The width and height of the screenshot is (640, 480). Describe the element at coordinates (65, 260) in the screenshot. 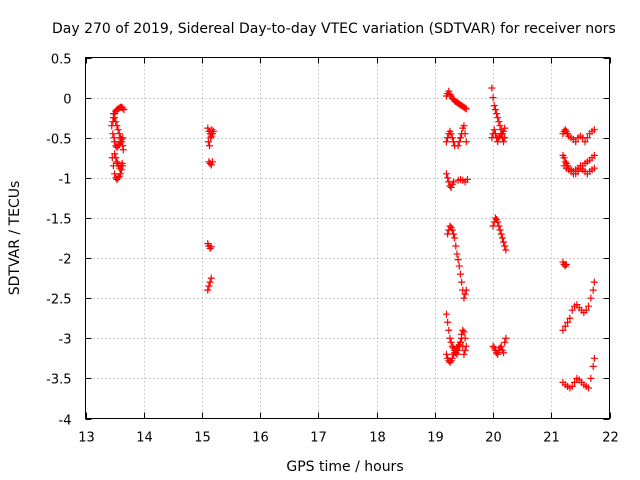

I see `y-tick-label: -2` at that location.